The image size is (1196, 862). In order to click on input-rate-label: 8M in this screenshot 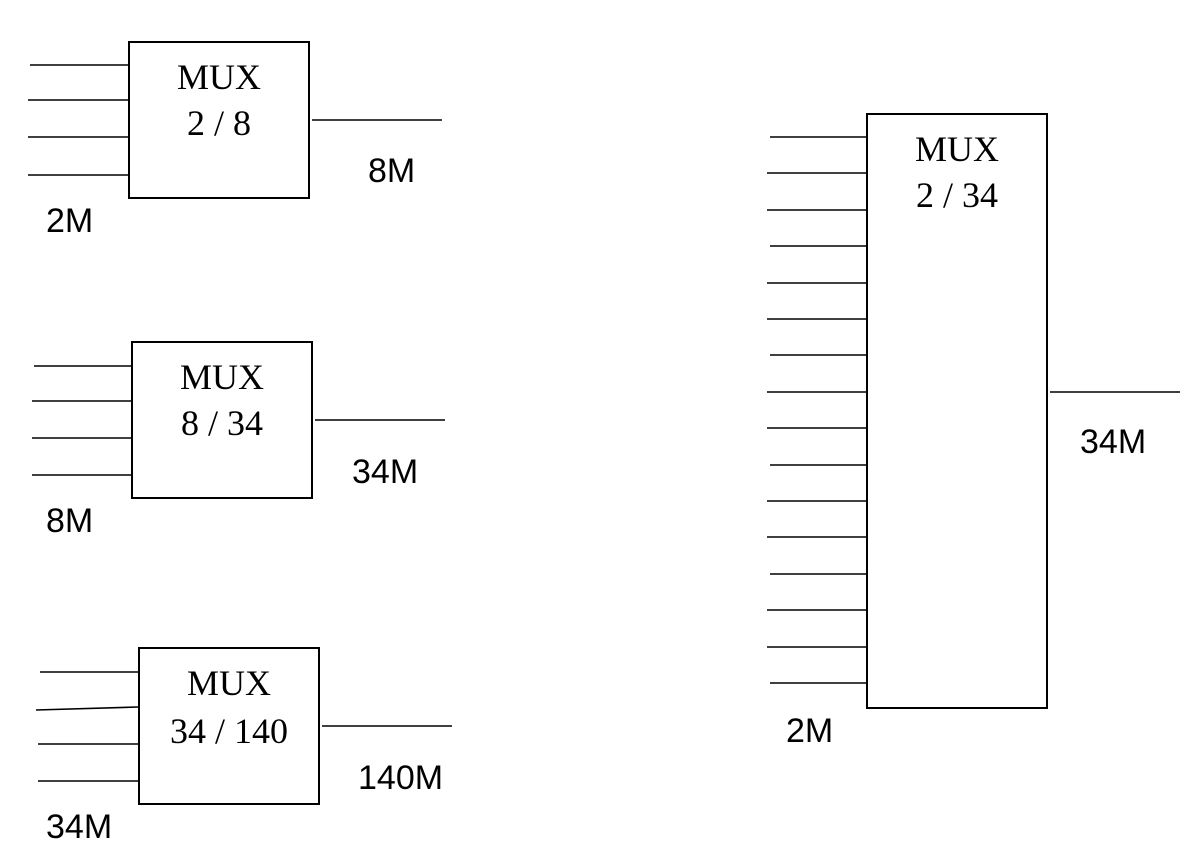, I will do `click(69, 521)`.